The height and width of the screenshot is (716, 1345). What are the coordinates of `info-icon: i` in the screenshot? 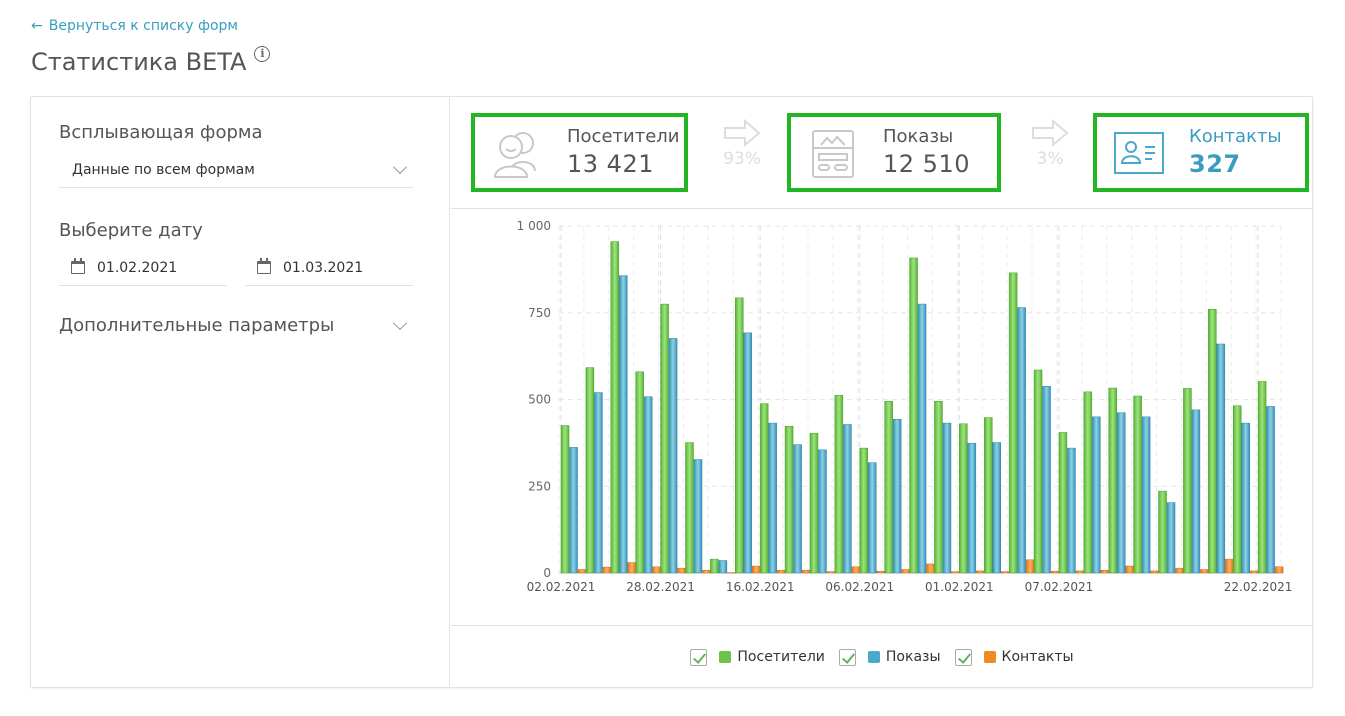 It's located at (262, 54).